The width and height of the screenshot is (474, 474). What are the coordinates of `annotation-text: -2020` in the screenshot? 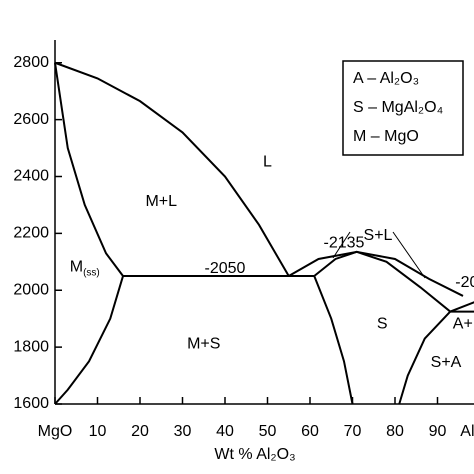 It's located at (464, 282).